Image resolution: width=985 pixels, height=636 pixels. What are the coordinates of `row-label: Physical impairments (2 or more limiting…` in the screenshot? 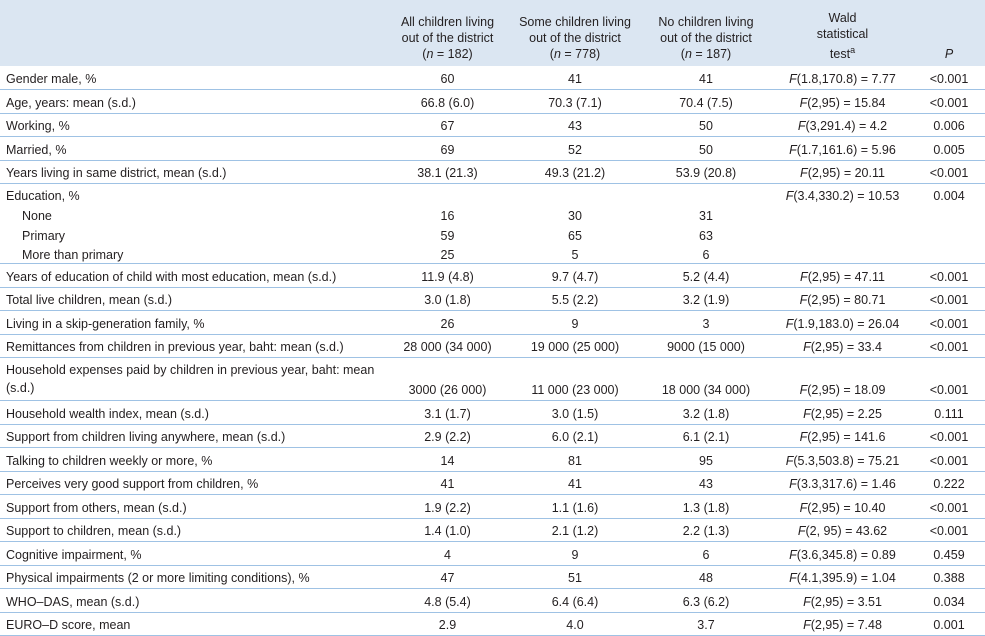 It's located at (158, 578).